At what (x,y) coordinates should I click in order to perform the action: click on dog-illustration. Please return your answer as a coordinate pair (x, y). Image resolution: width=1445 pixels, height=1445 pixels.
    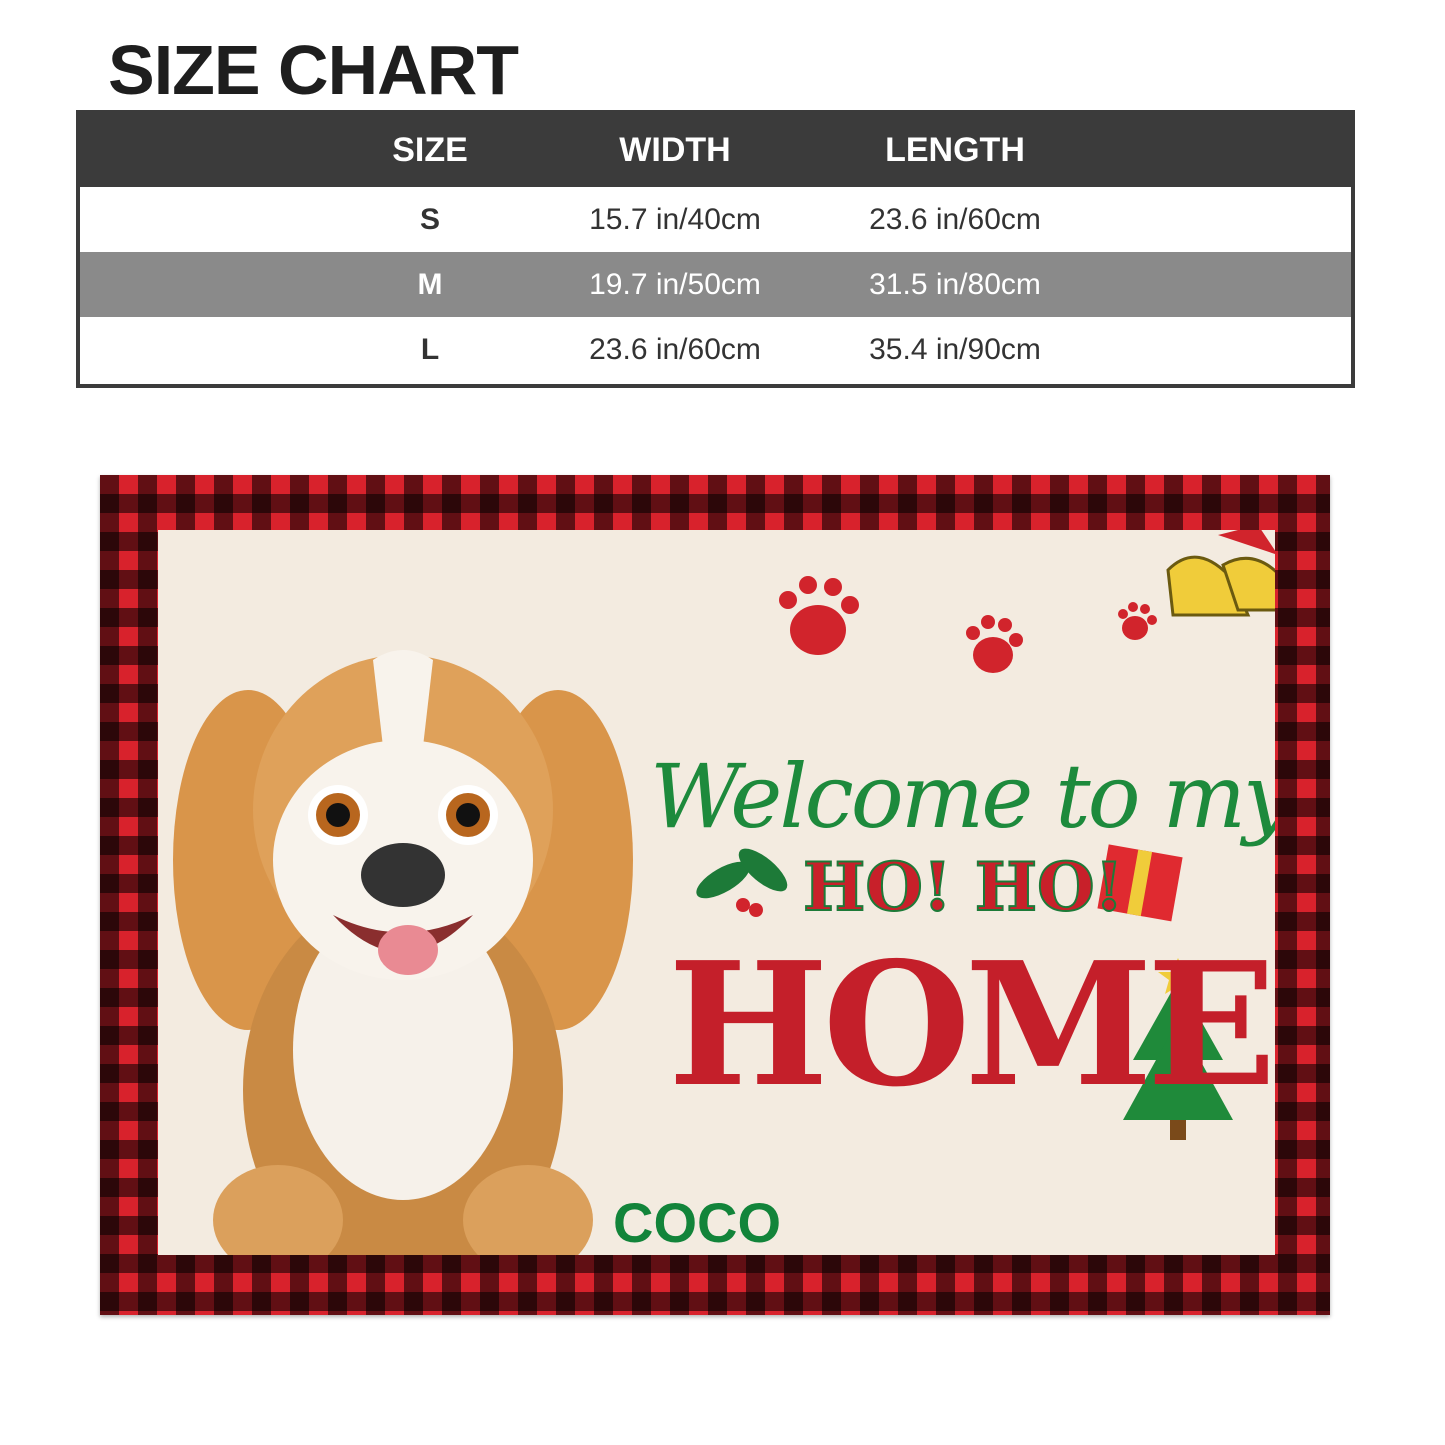
    Looking at the image, I should click on (403, 952).